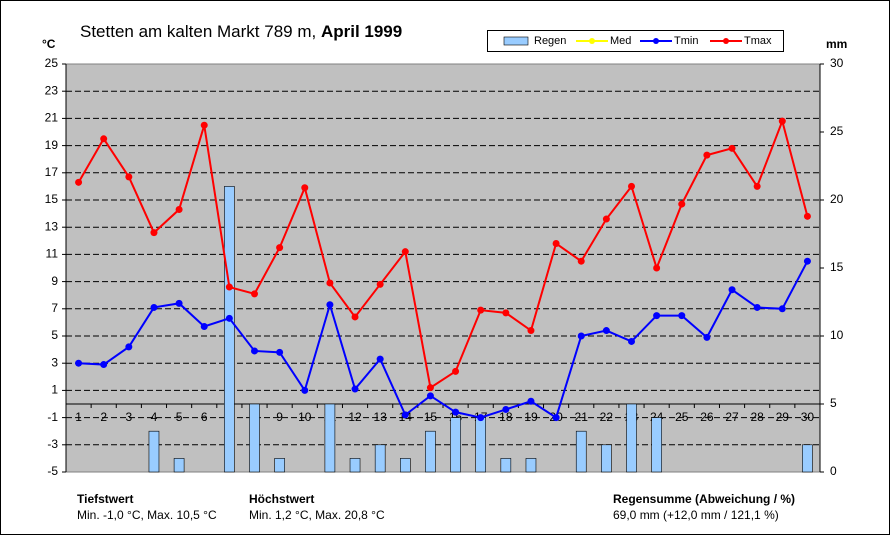 This screenshot has width=891, height=536. Describe the element at coordinates (361, 31) in the screenshot. I see `title-bold: April 1999` at that location.